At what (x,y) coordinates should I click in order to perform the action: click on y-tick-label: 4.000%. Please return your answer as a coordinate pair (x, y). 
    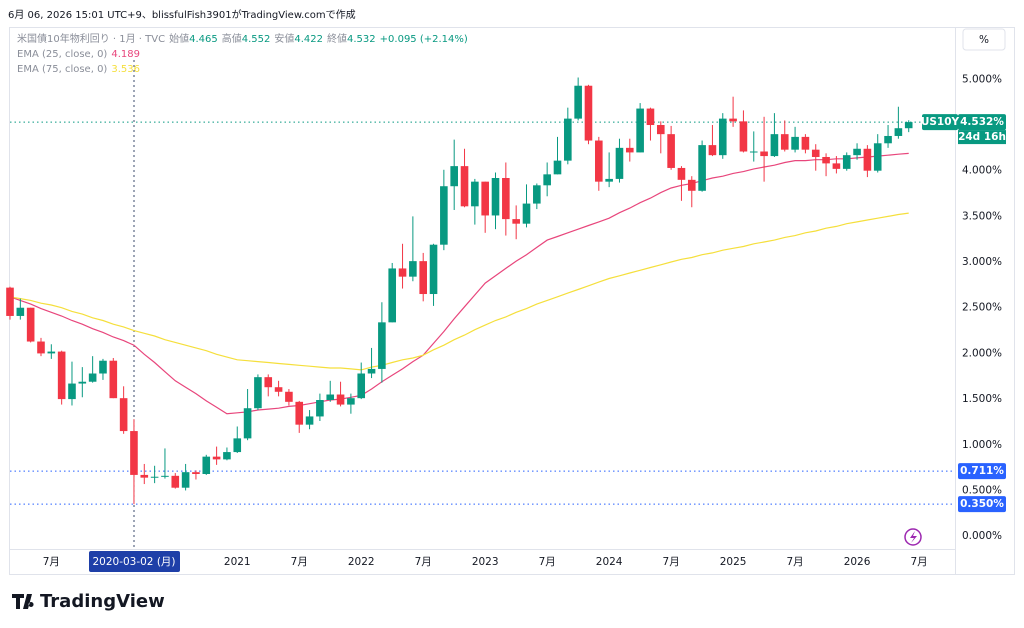
    Looking at the image, I should click on (982, 171).